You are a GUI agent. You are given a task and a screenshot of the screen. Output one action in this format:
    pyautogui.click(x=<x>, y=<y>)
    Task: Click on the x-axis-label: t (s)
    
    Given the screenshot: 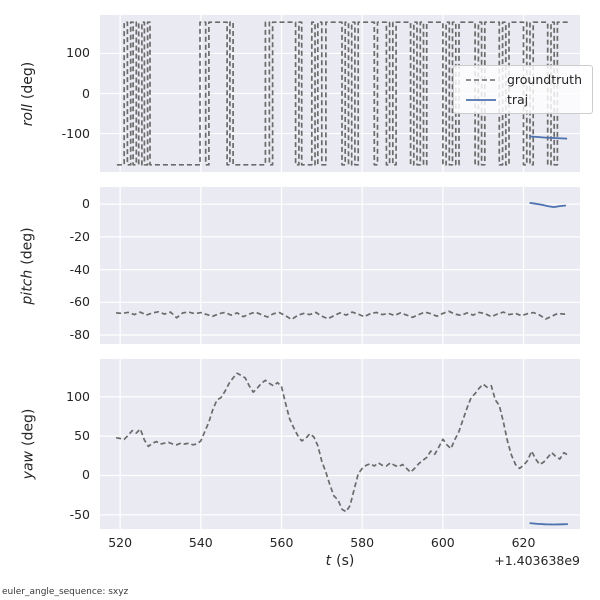 What is the action you would take?
    pyautogui.click(x=340, y=561)
    